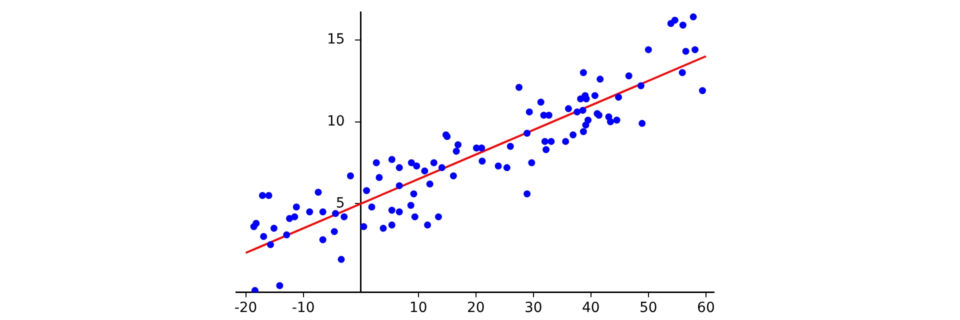 This screenshot has width=960, height=320. I want to click on x-tick-label: 10, so click(418, 308).